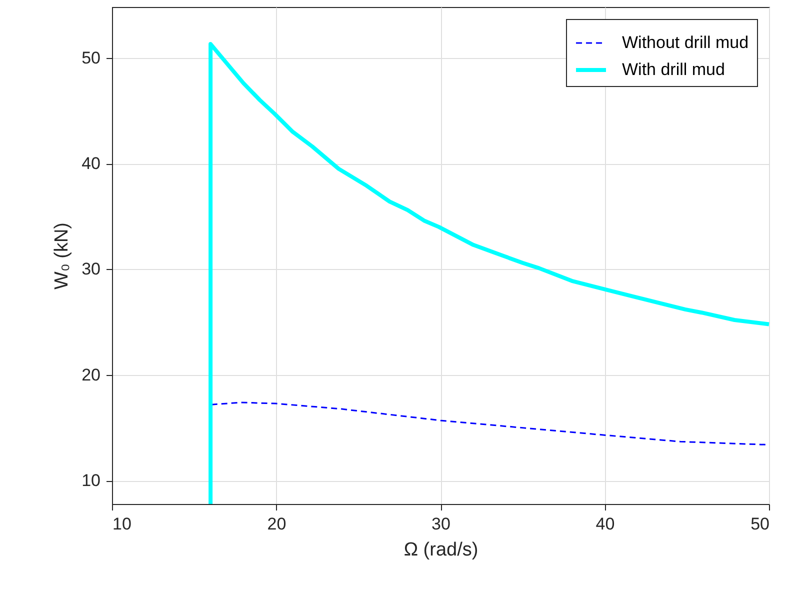  What do you see at coordinates (91, 374) in the screenshot?
I see `y-tick-label: 20` at bounding box center [91, 374].